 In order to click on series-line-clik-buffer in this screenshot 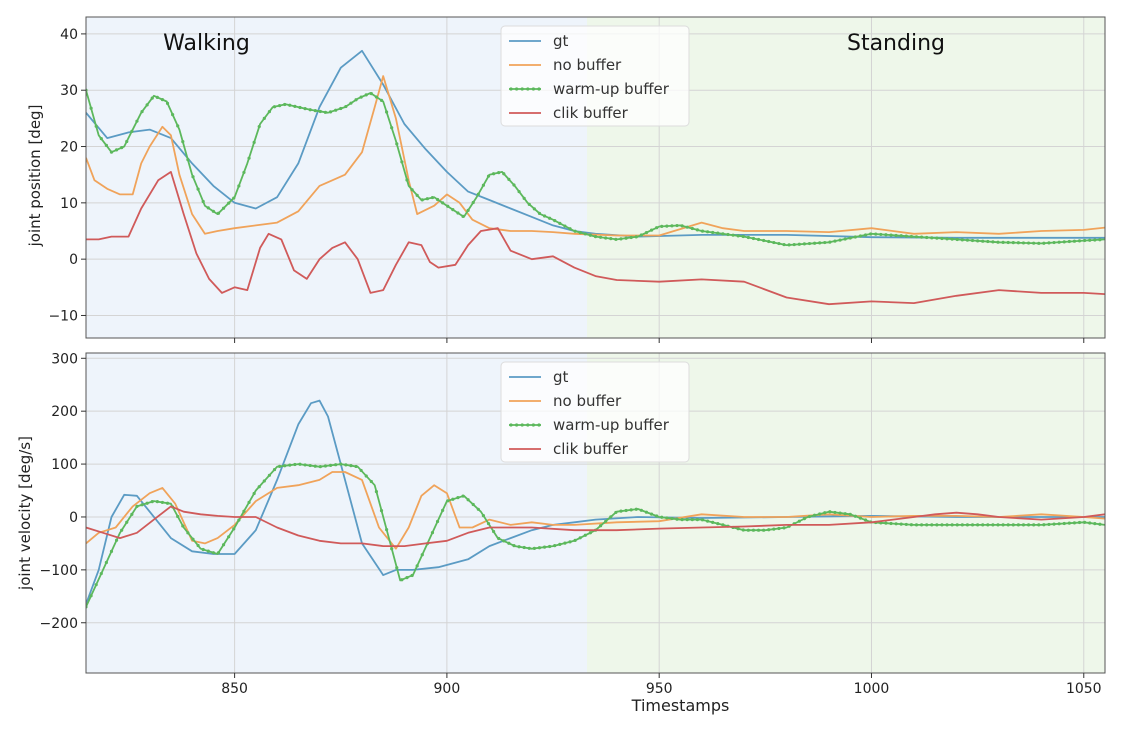, I will do `click(595, 526)`.